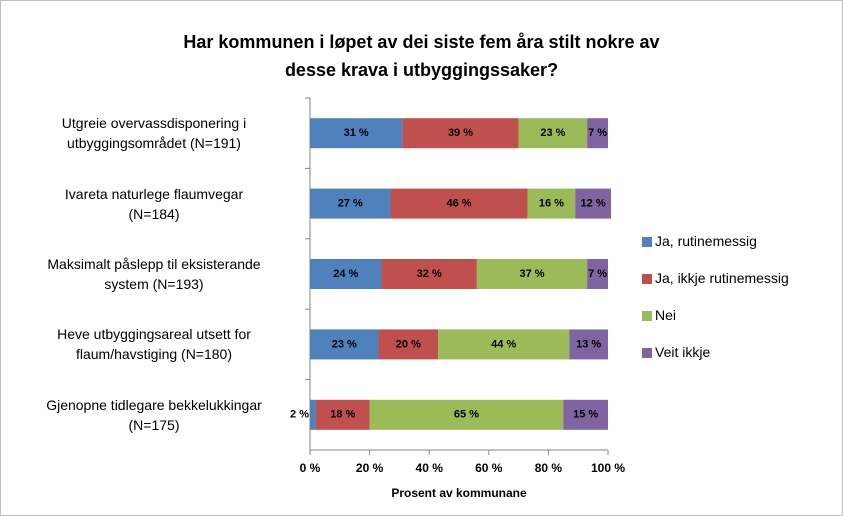 This screenshot has height=516, width=843. What do you see at coordinates (370, 468) in the screenshot?
I see `x-tick-label: 20 %` at bounding box center [370, 468].